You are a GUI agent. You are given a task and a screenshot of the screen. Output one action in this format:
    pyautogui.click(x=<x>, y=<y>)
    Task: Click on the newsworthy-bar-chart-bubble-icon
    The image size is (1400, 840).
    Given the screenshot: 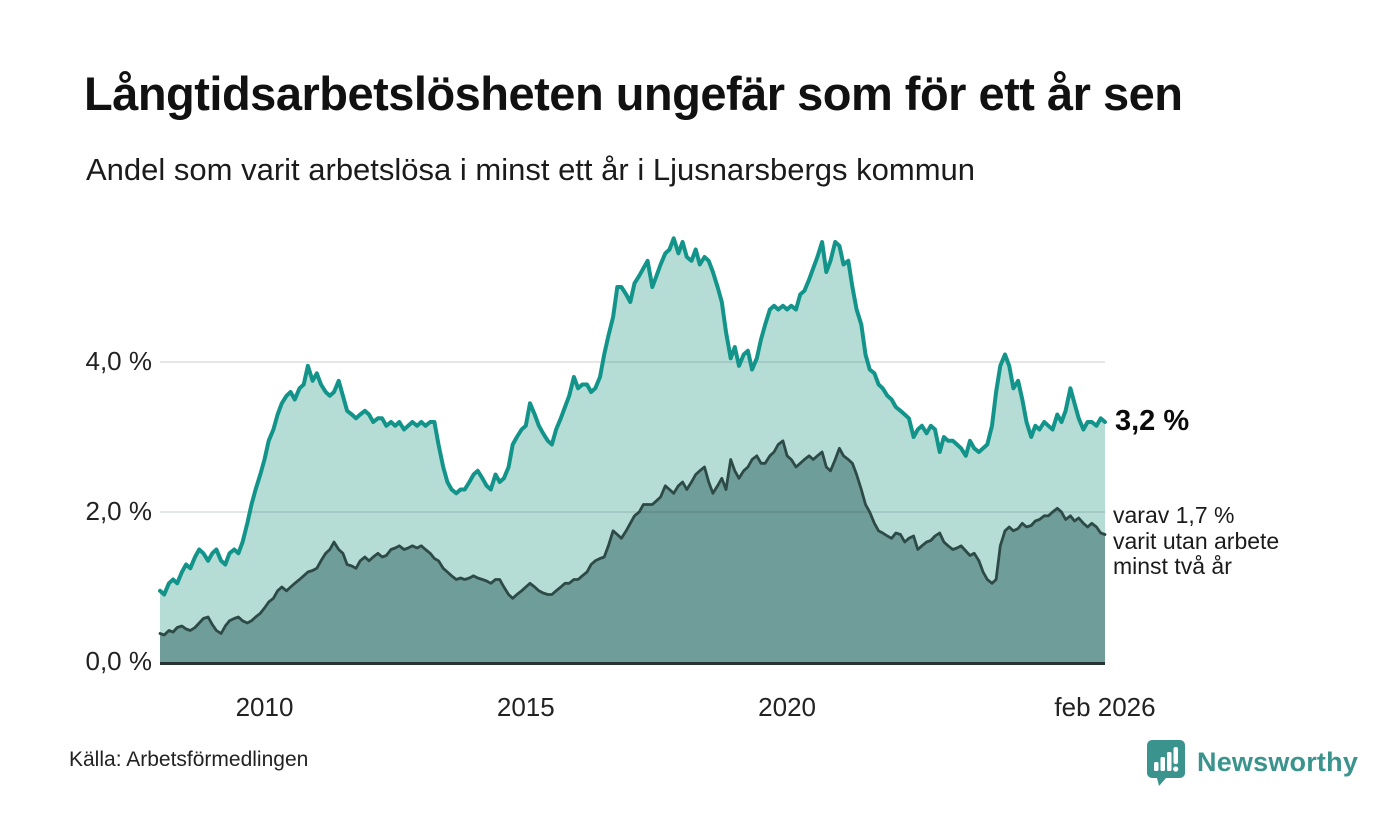 What is the action you would take?
    pyautogui.click(x=1166, y=762)
    